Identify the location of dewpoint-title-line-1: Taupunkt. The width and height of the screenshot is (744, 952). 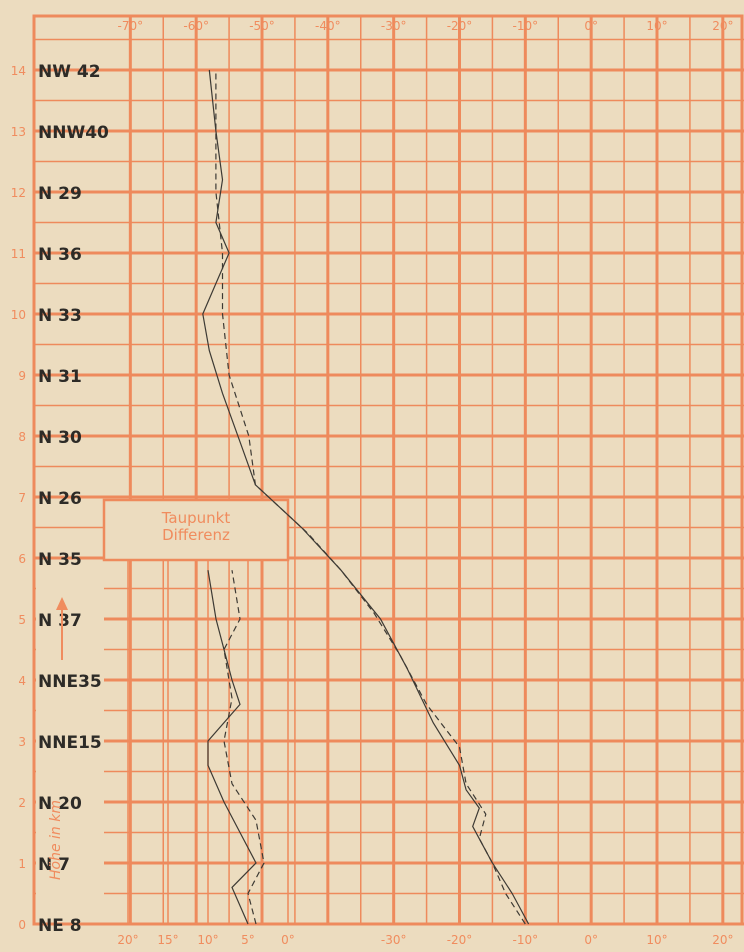
(196, 518).